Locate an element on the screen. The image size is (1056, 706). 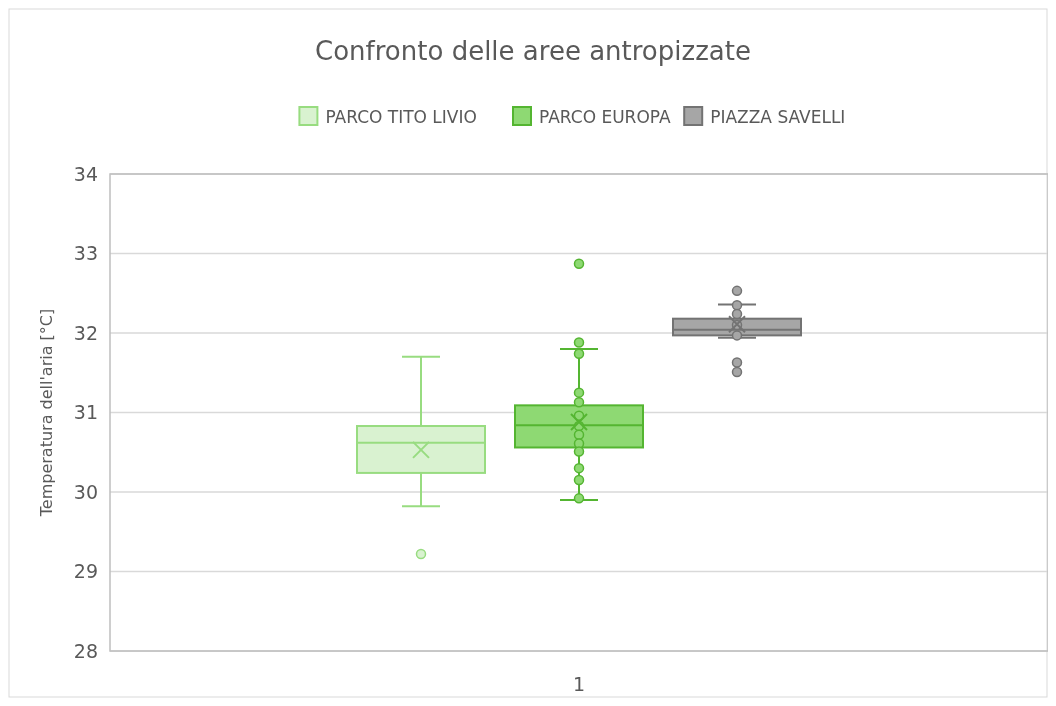
x-tick-label: 1 is located at coordinates (579, 684).